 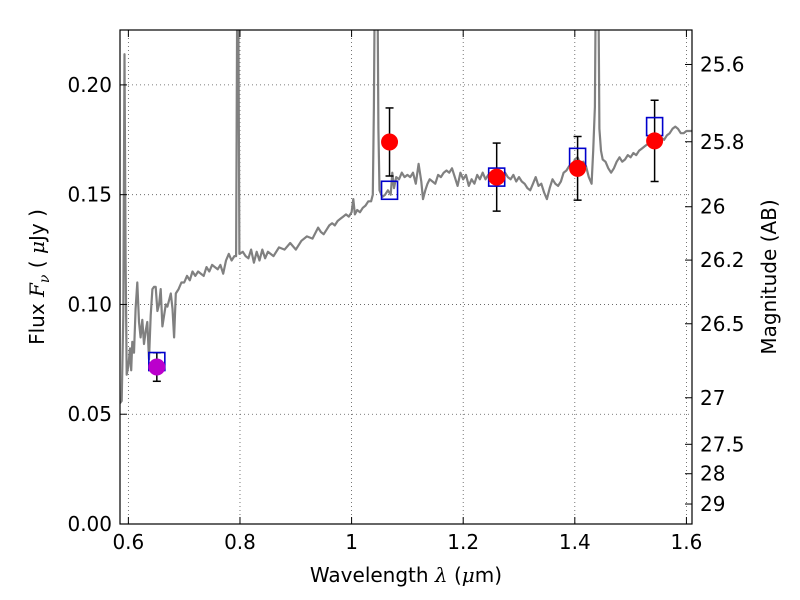 What do you see at coordinates (722, 444) in the screenshot?
I see `y2-tick-label: 27.5` at bounding box center [722, 444].